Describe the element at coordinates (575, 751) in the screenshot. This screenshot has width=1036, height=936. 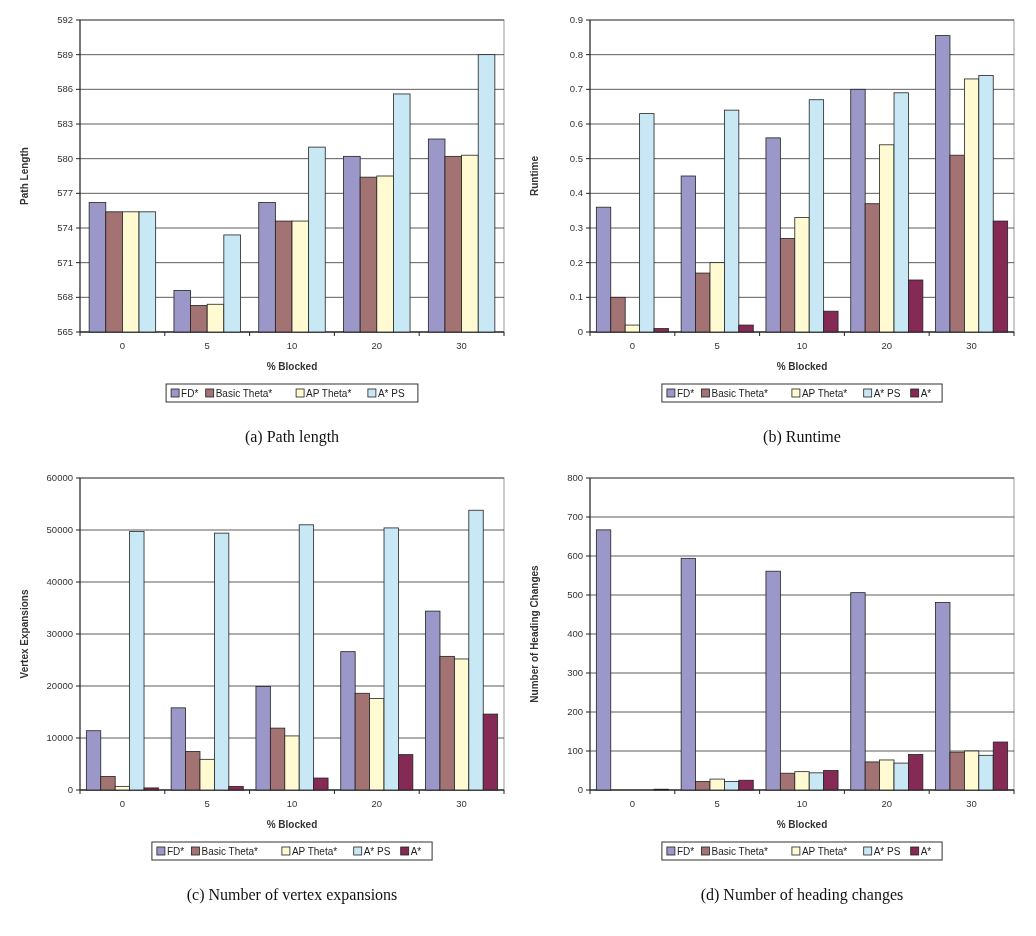
I see `y-tick-label: 100` at that location.